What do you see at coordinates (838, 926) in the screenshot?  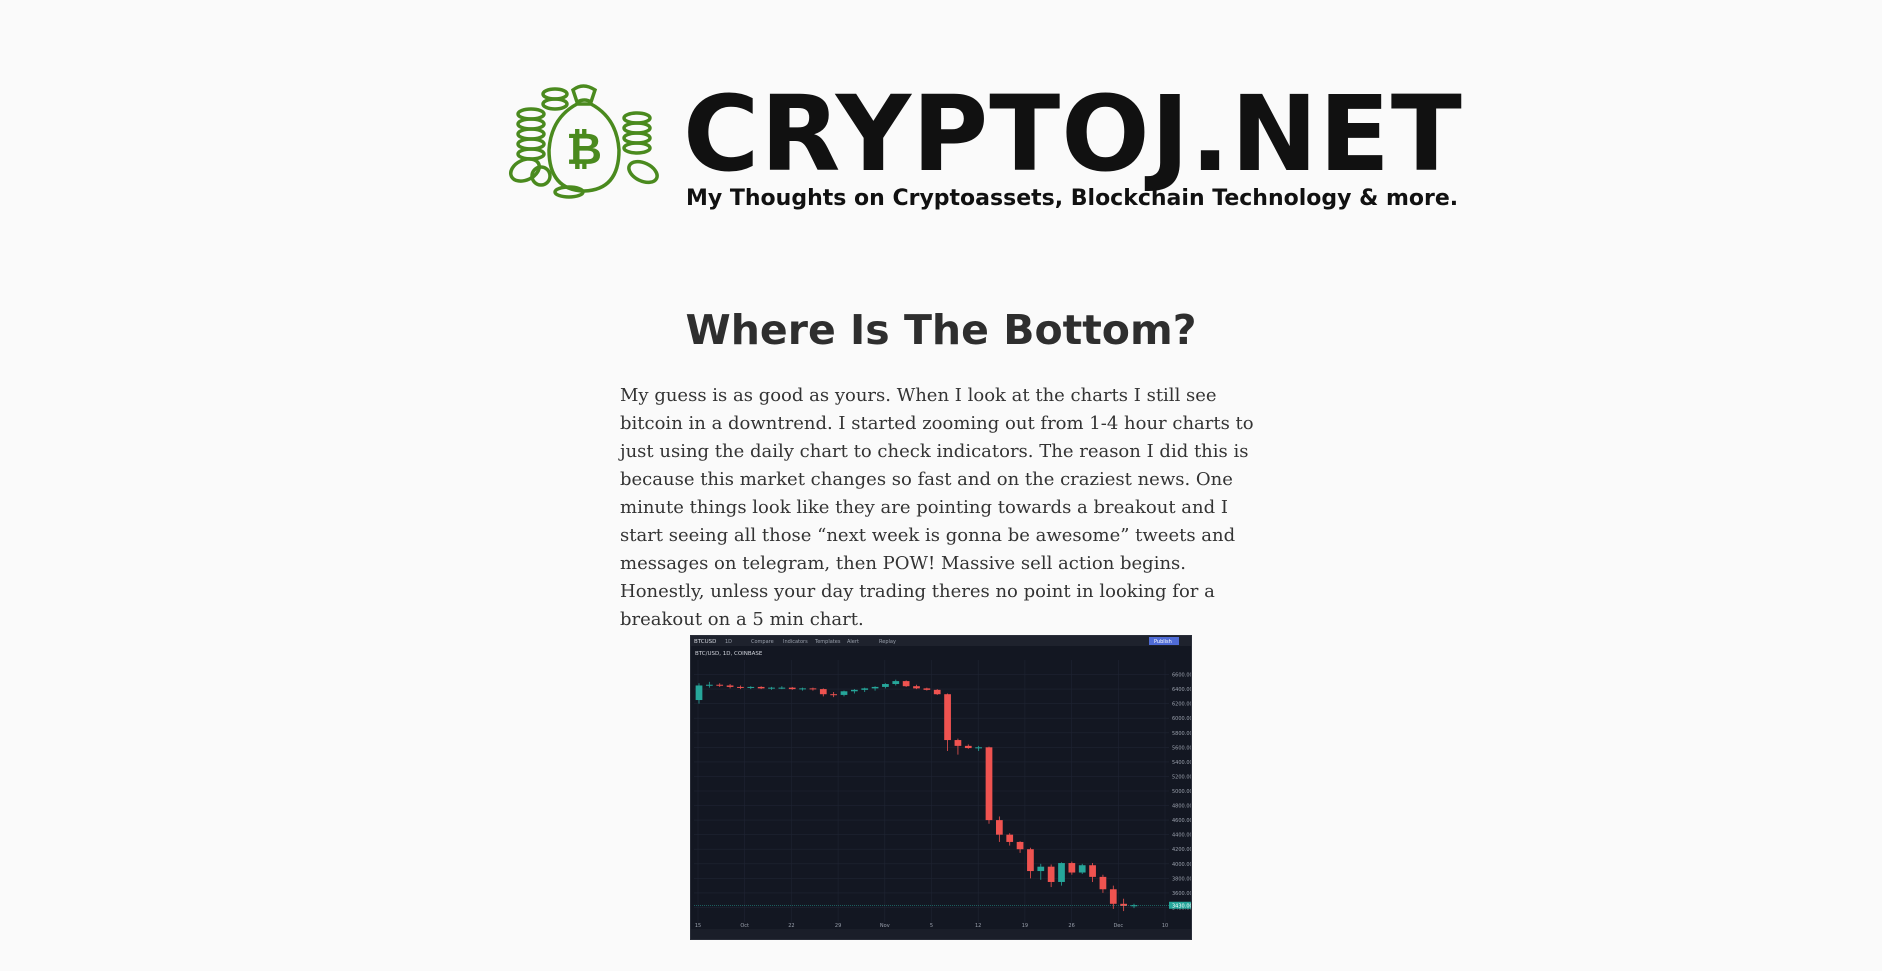 I see `time-tick-label: 29` at bounding box center [838, 926].